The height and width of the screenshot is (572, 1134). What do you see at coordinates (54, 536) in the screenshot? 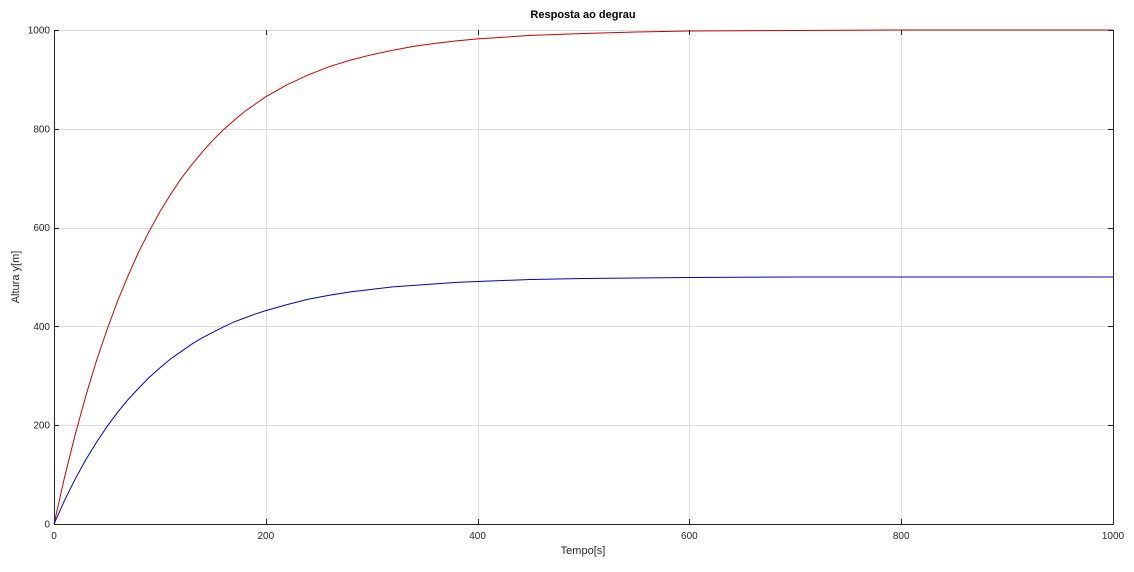
I see `x-tick-label: 0` at bounding box center [54, 536].